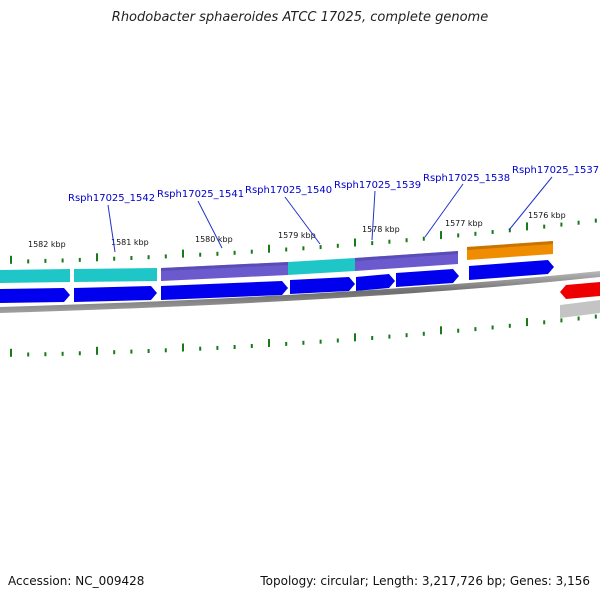  I want to click on kbp-label-1579: 1579 kbp, so click(297, 235).